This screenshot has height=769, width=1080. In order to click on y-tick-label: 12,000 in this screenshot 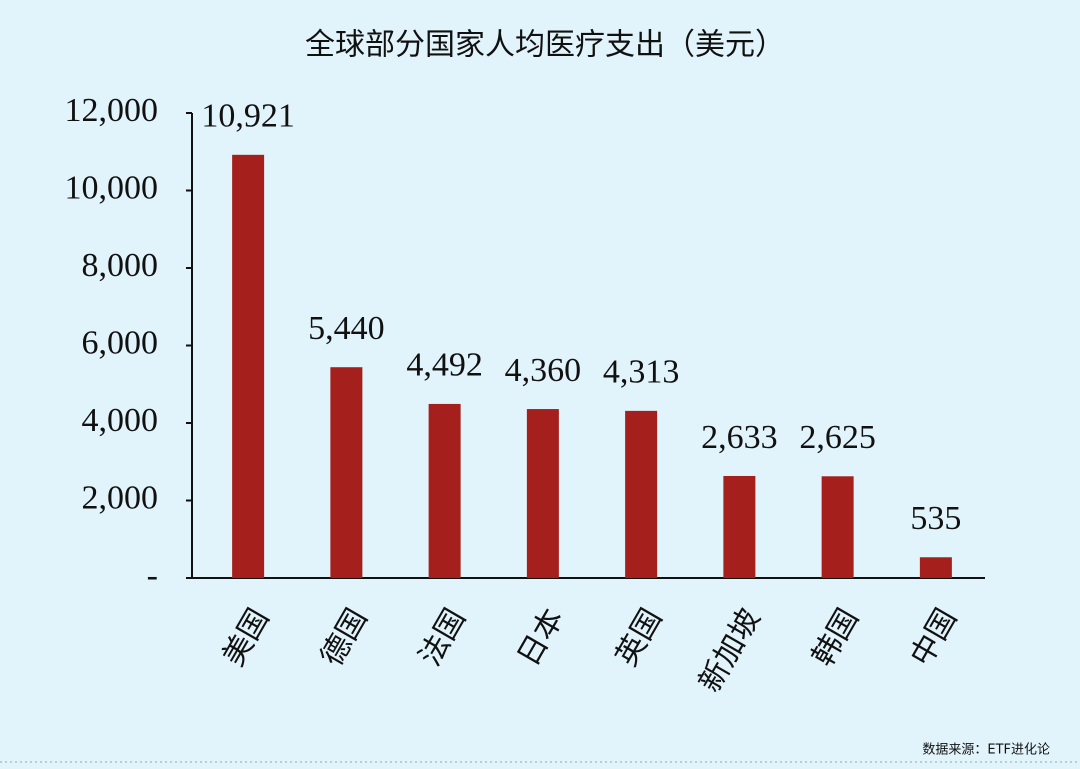, I will do `click(112, 110)`.